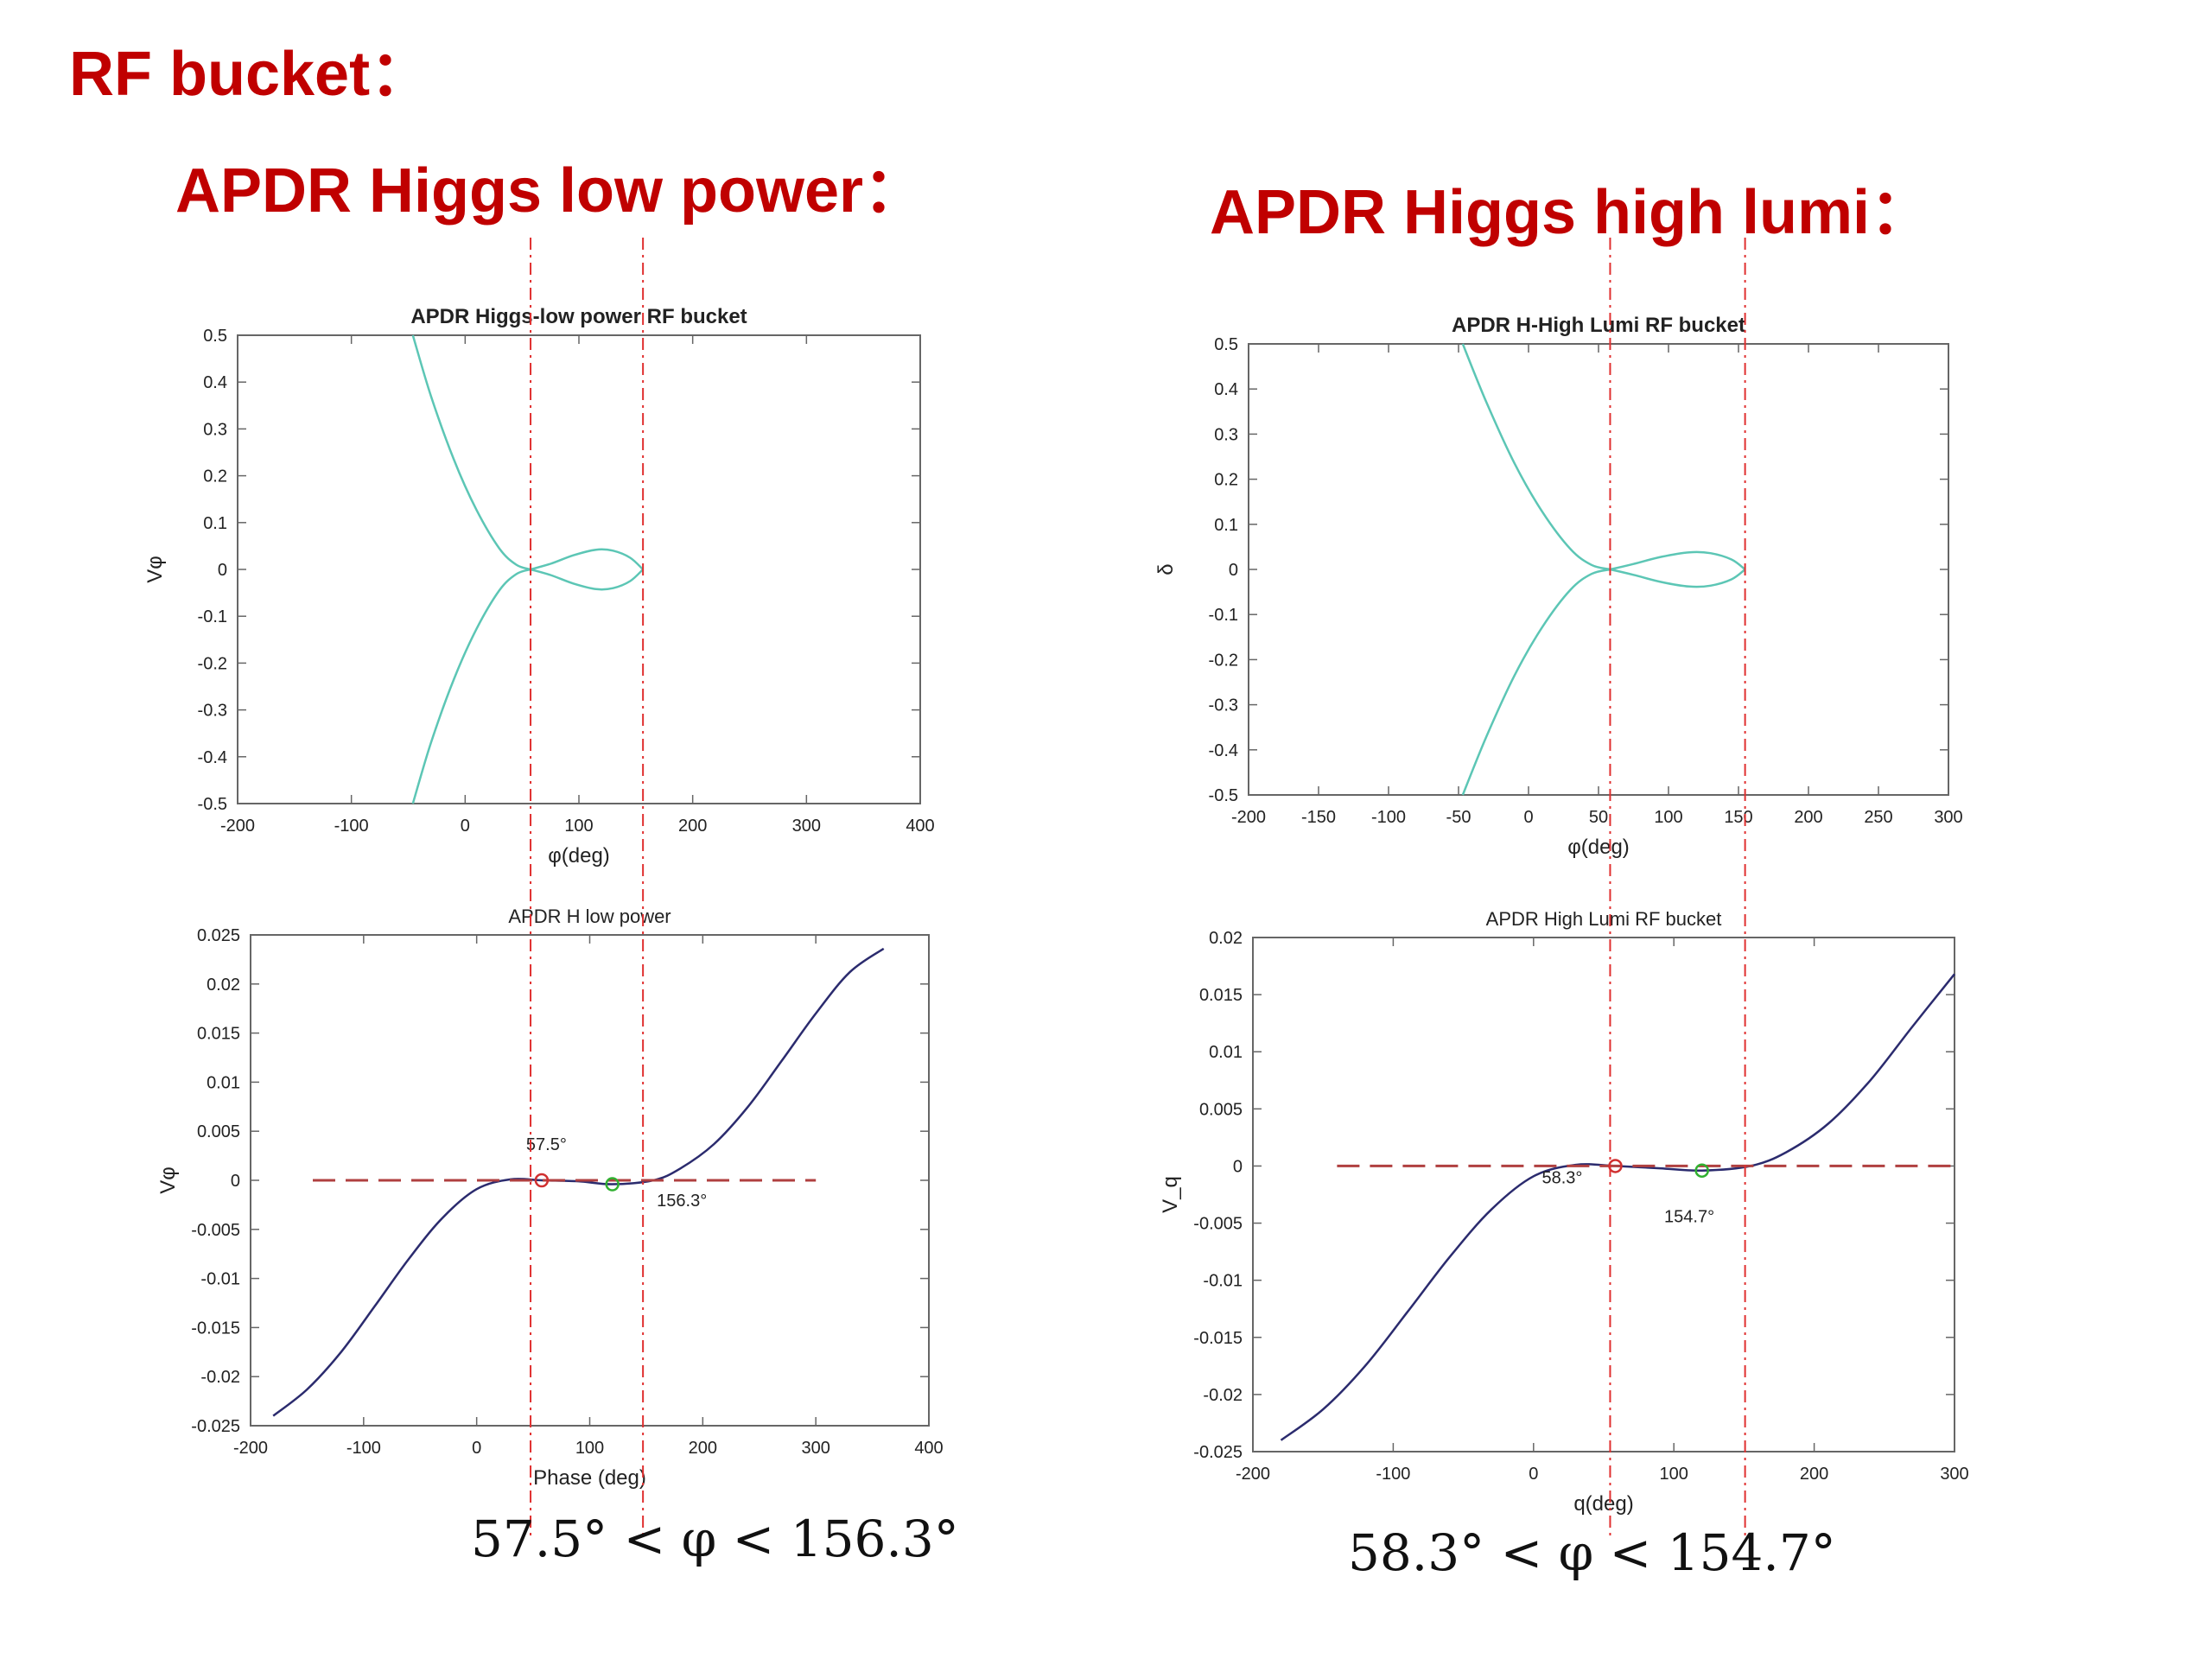 The width and height of the screenshot is (2212, 1659). Describe the element at coordinates (251, 74) in the screenshot. I see `slide-title: RF bucket：` at that location.